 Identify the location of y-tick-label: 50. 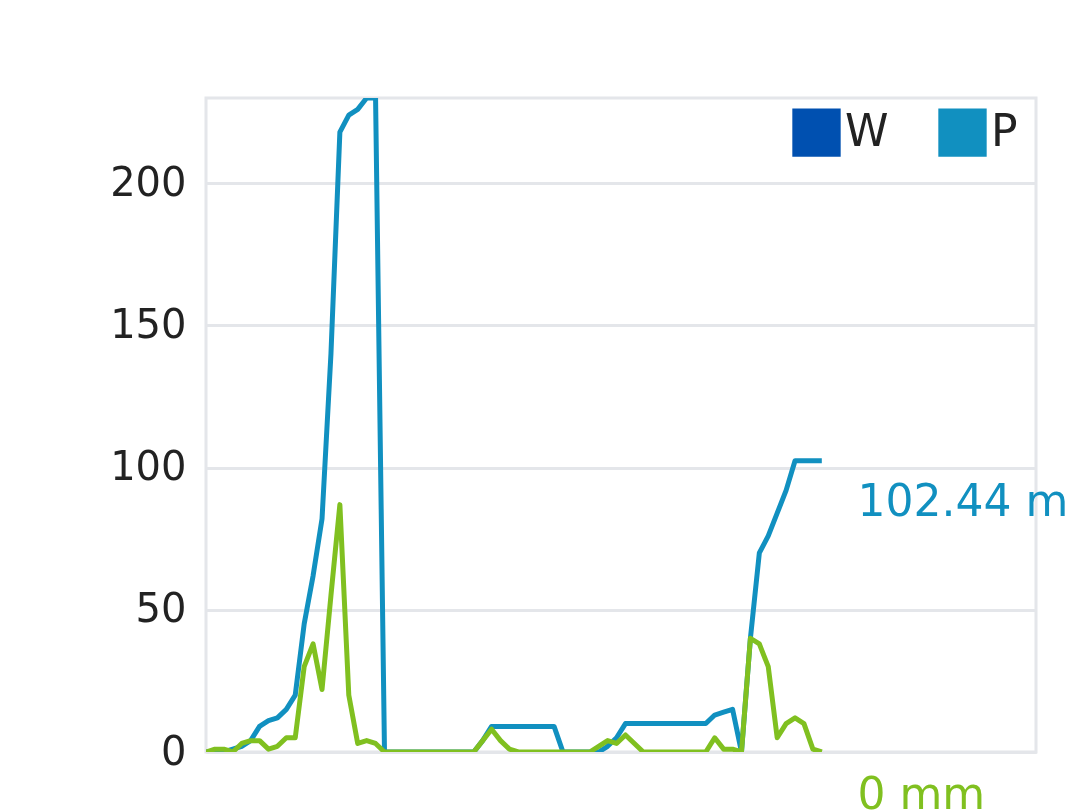
(161, 608).